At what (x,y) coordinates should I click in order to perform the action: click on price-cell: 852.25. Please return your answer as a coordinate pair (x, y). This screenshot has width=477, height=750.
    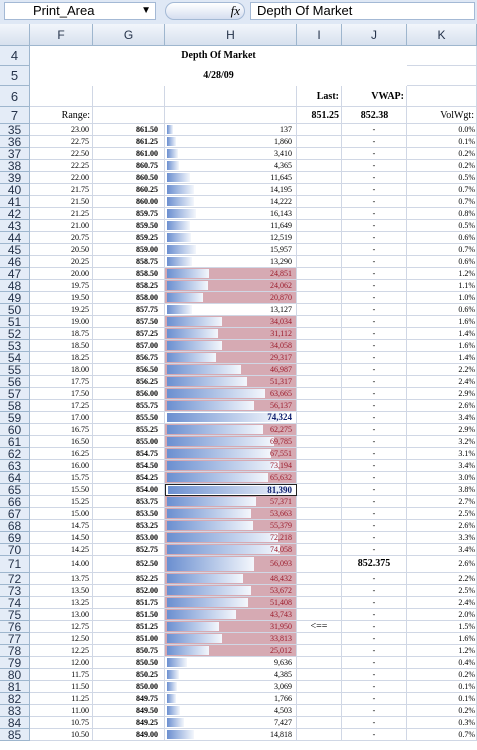
    Looking at the image, I should click on (129, 579).